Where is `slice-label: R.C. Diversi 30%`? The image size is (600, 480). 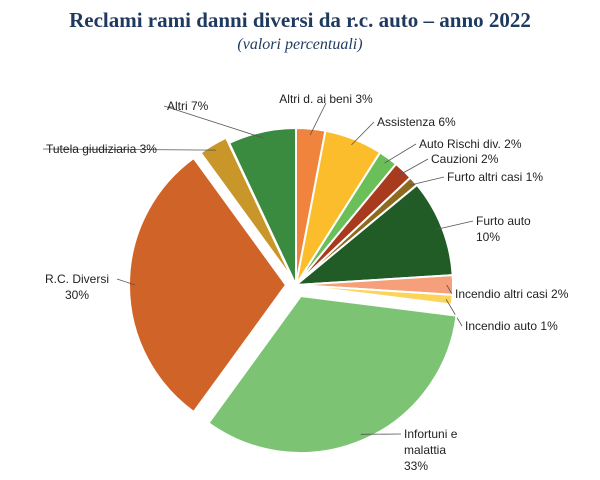
slice-label: R.C. Diversi 30% is located at coordinates (77, 287).